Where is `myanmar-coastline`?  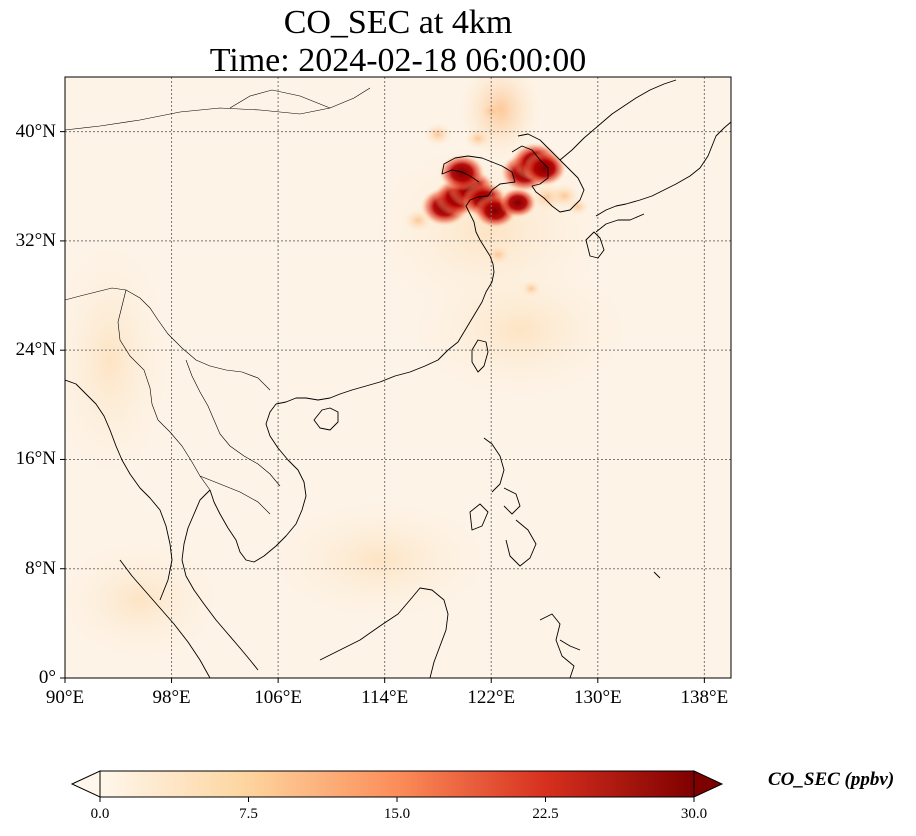
myanmar-coastline is located at coordinates (119, 490).